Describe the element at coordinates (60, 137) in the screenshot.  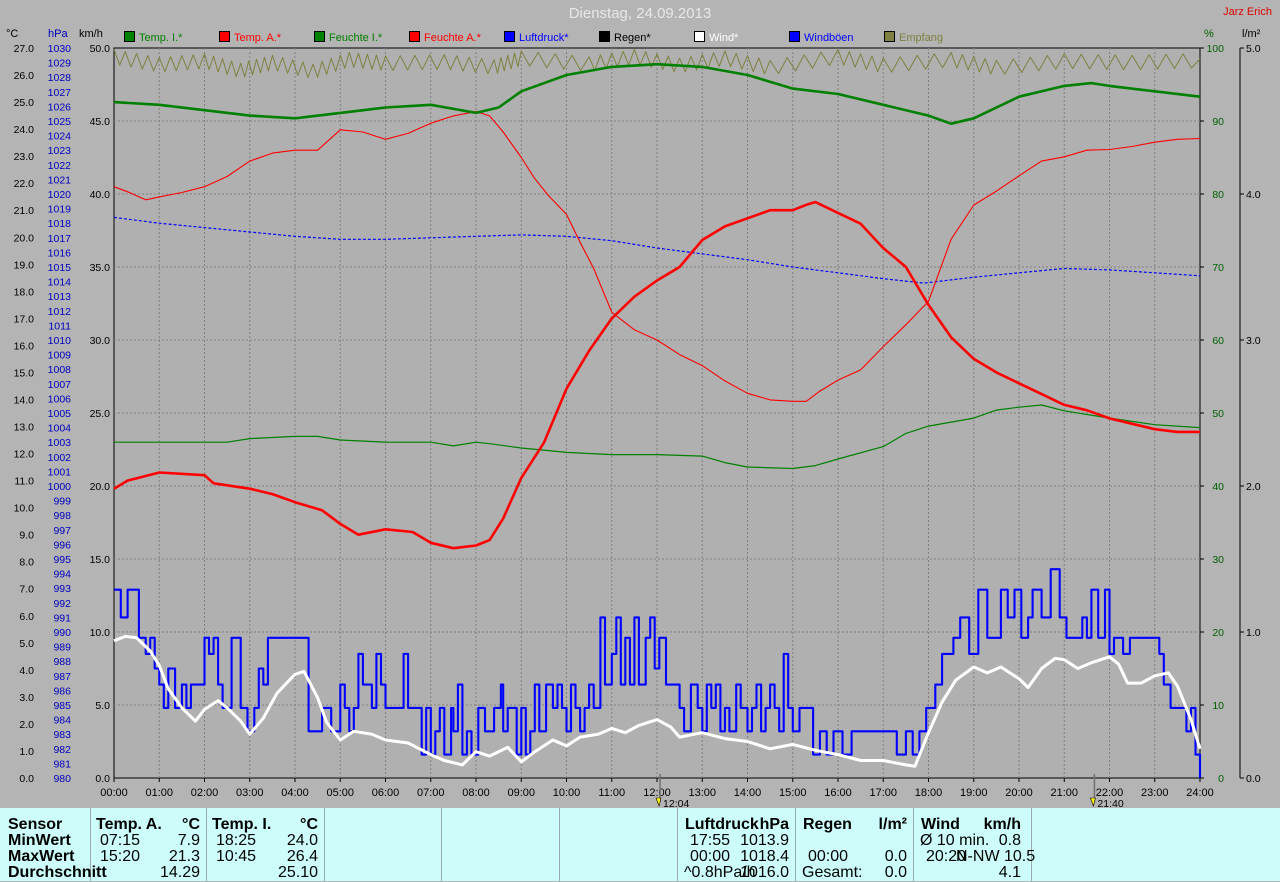
I see `pressure-tick-label: 1024` at that location.